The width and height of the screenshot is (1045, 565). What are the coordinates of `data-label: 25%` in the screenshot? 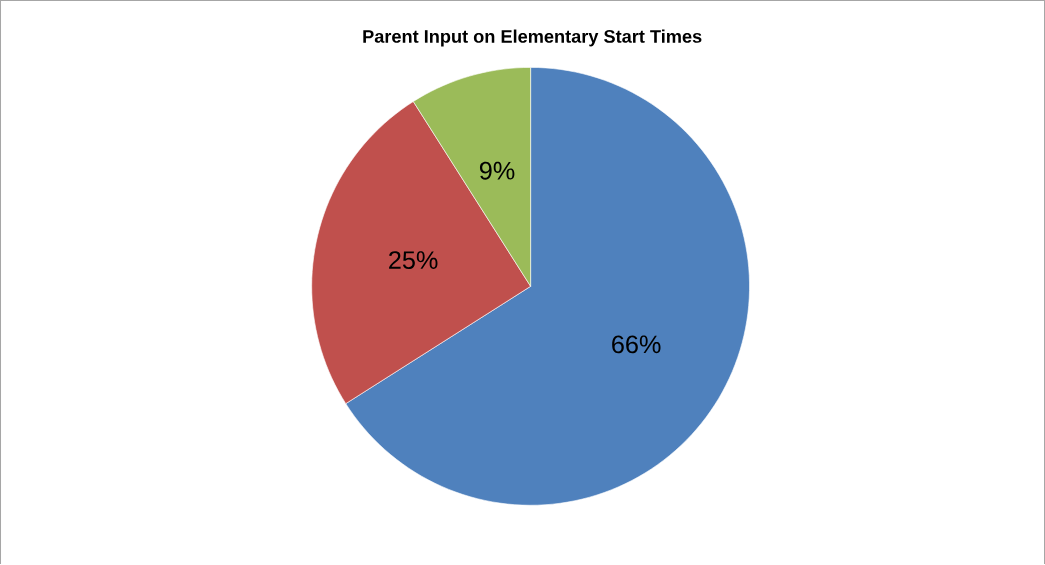 It's located at (413, 260).